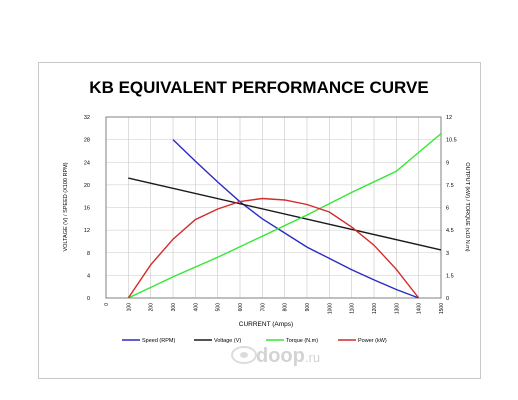  What do you see at coordinates (442, 308) in the screenshot?
I see `x-tick-label: 1500` at bounding box center [442, 308].